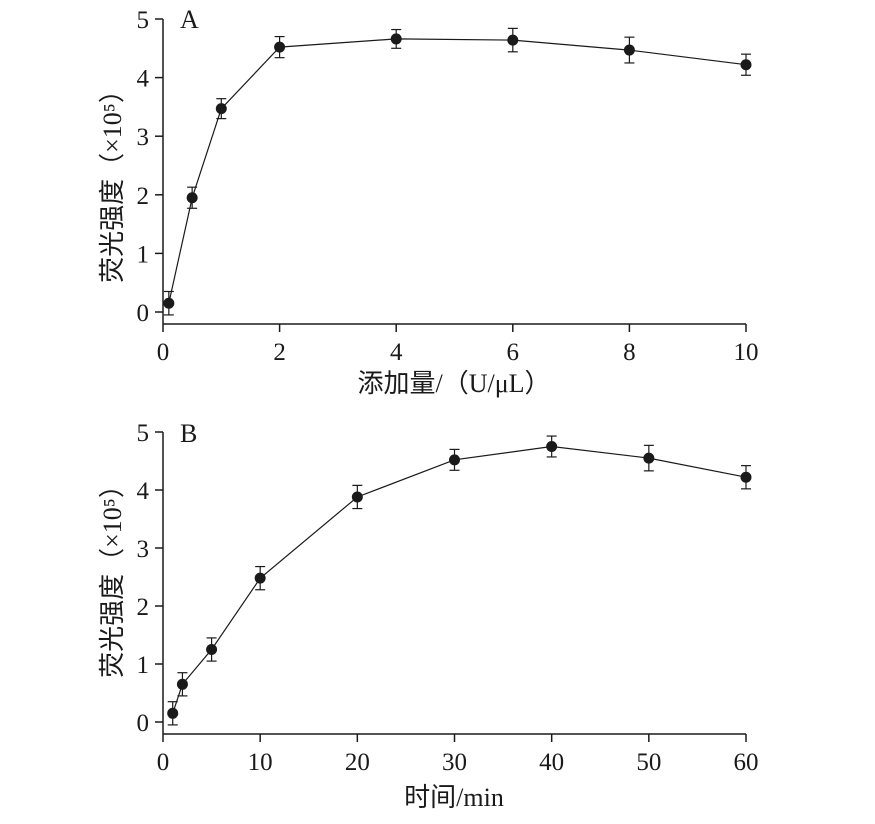 This screenshot has height=824, width=875. Describe the element at coordinates (189, 19) in the screenshot. I see `panel-label-a: A` at that location.